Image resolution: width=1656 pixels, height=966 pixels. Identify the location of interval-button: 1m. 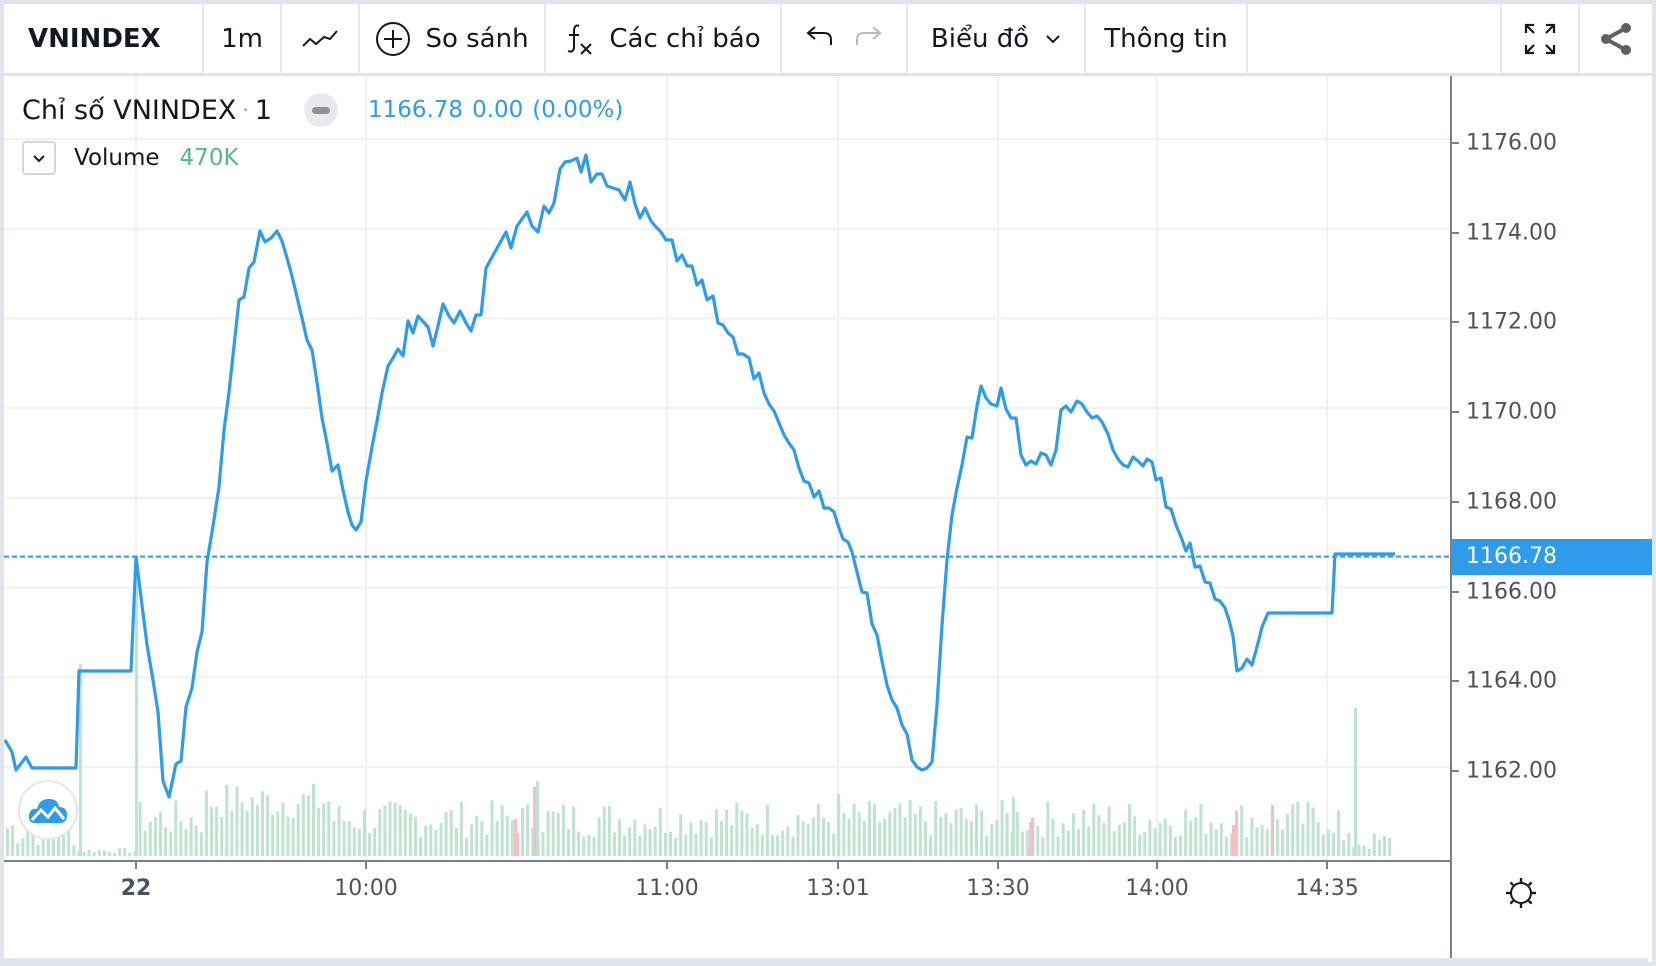
(243, 38).